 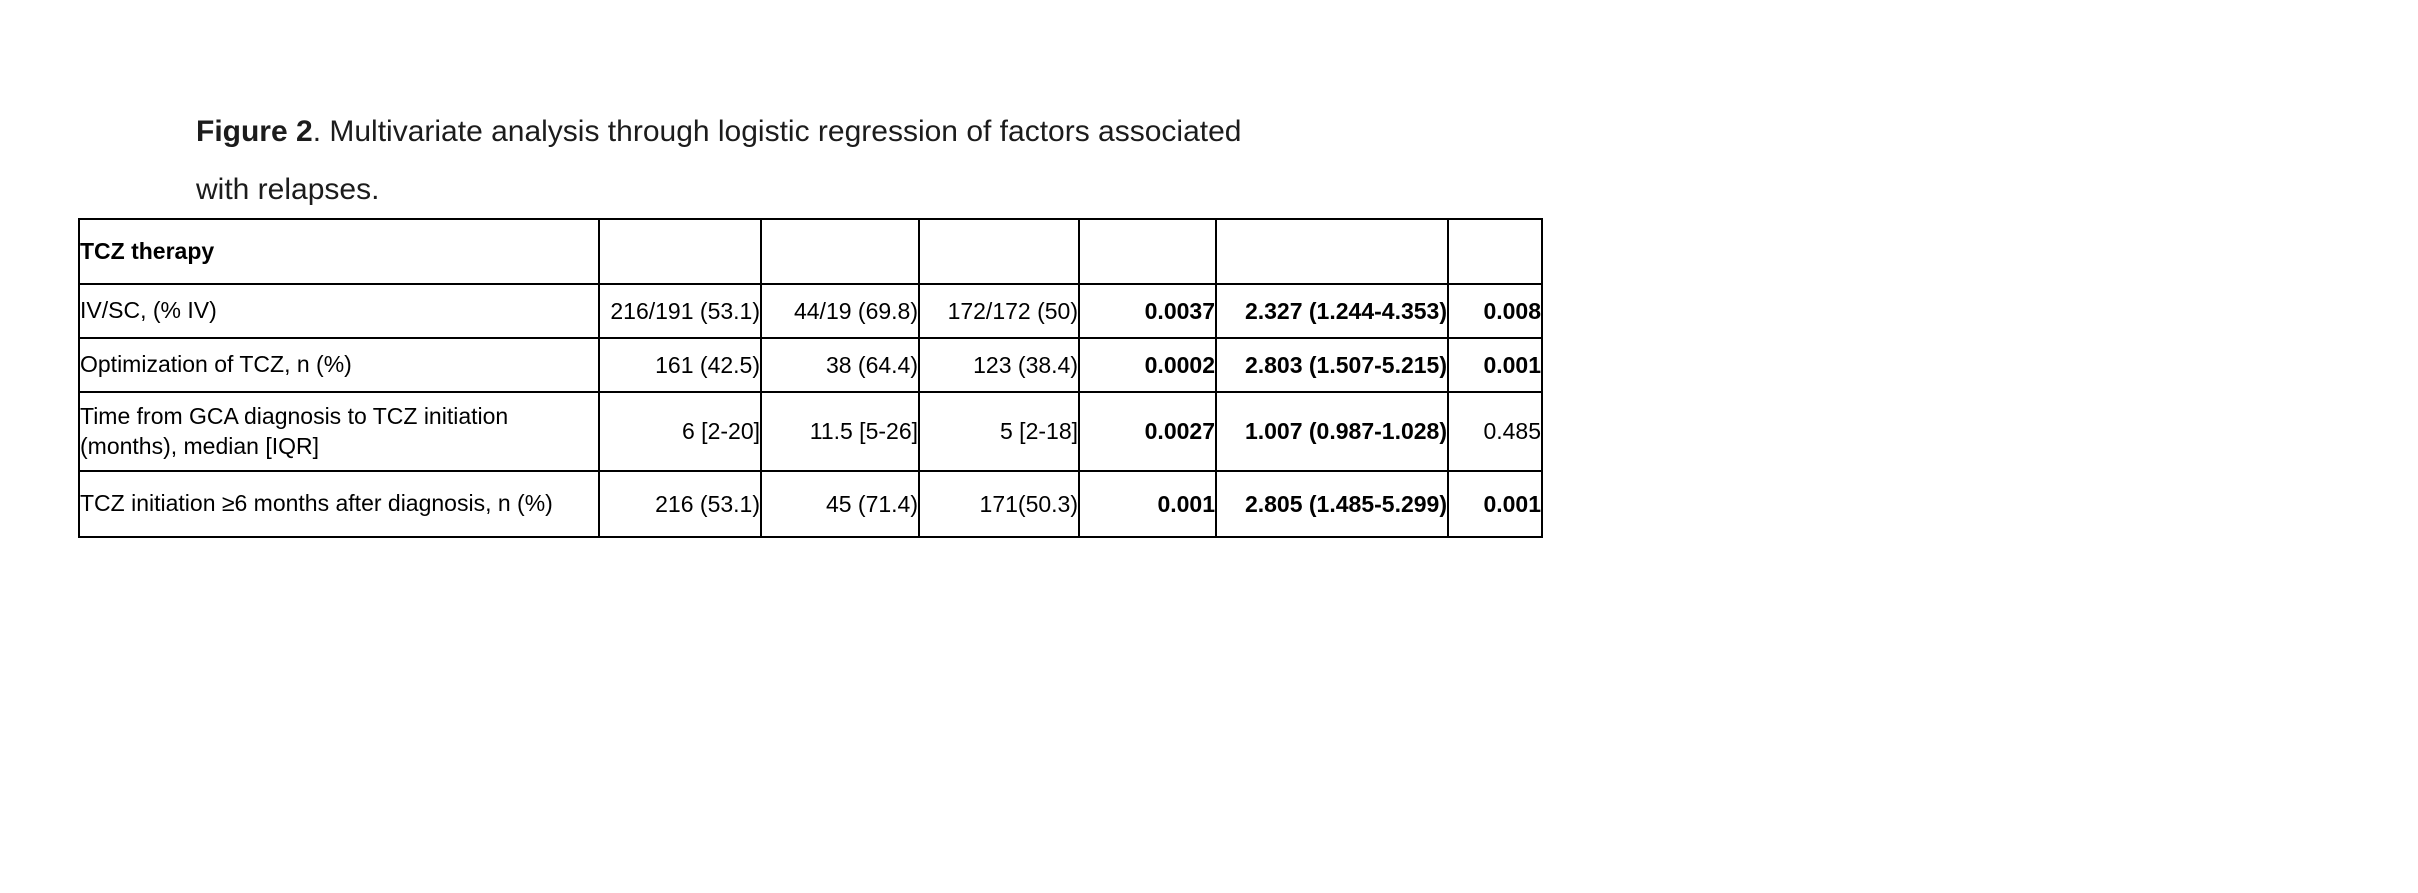 I want to click on table-cell: 171(50.3), so click(x=999, y=504).